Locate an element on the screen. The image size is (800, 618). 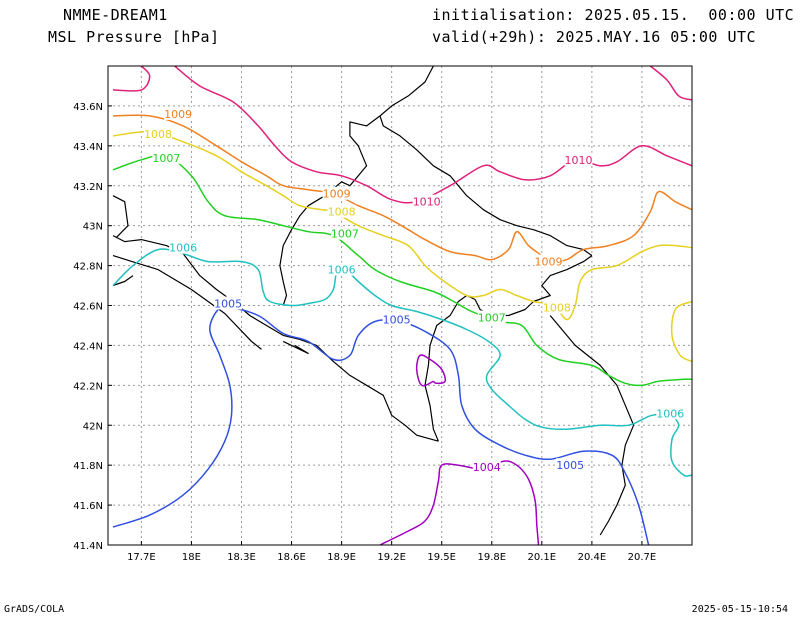
y-tick-label: 42.2N is located at coordinates (88, 386).